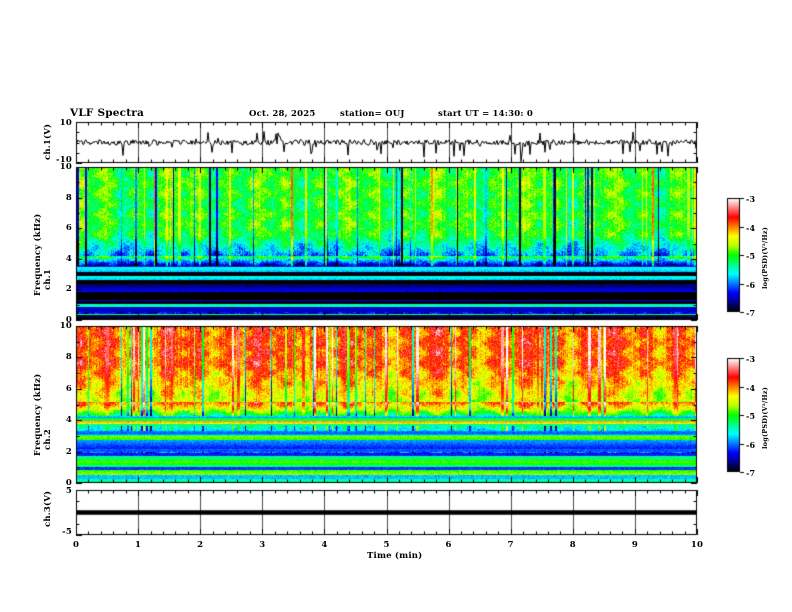 The image size is (792, 612). Describe the element at coordinates (485, 114) in the screenshot. I see `header-start-ut: start UT = 14:30: 0` at that location.